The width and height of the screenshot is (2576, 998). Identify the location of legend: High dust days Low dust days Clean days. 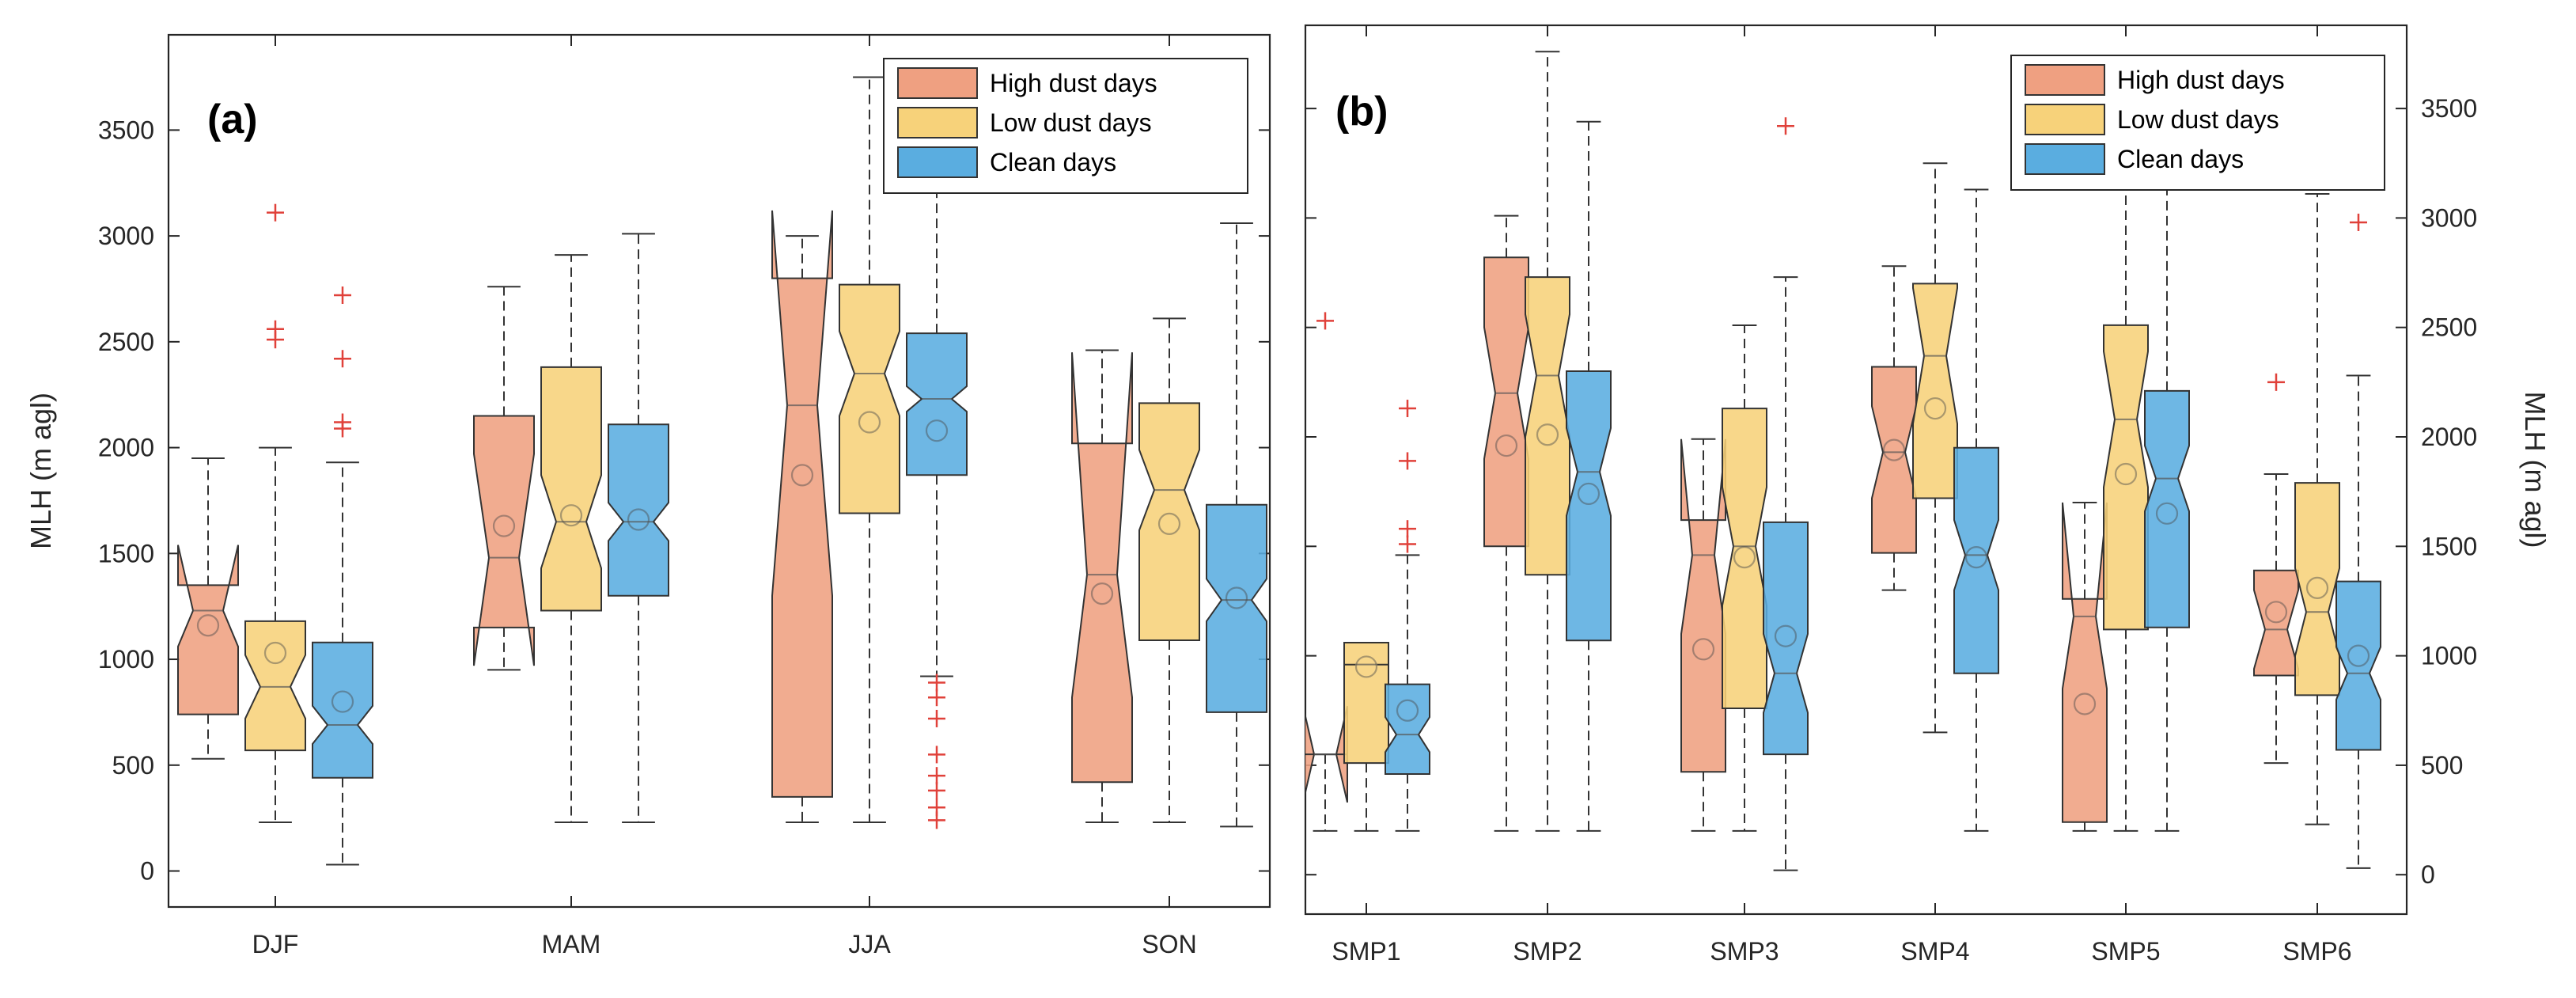
(1065, 126).